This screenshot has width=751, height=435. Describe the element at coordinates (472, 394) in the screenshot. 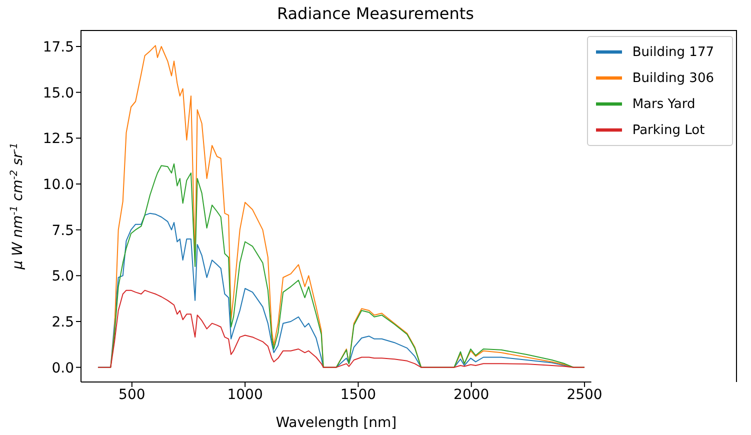

I see `x-tick-label: 2000` at that location.